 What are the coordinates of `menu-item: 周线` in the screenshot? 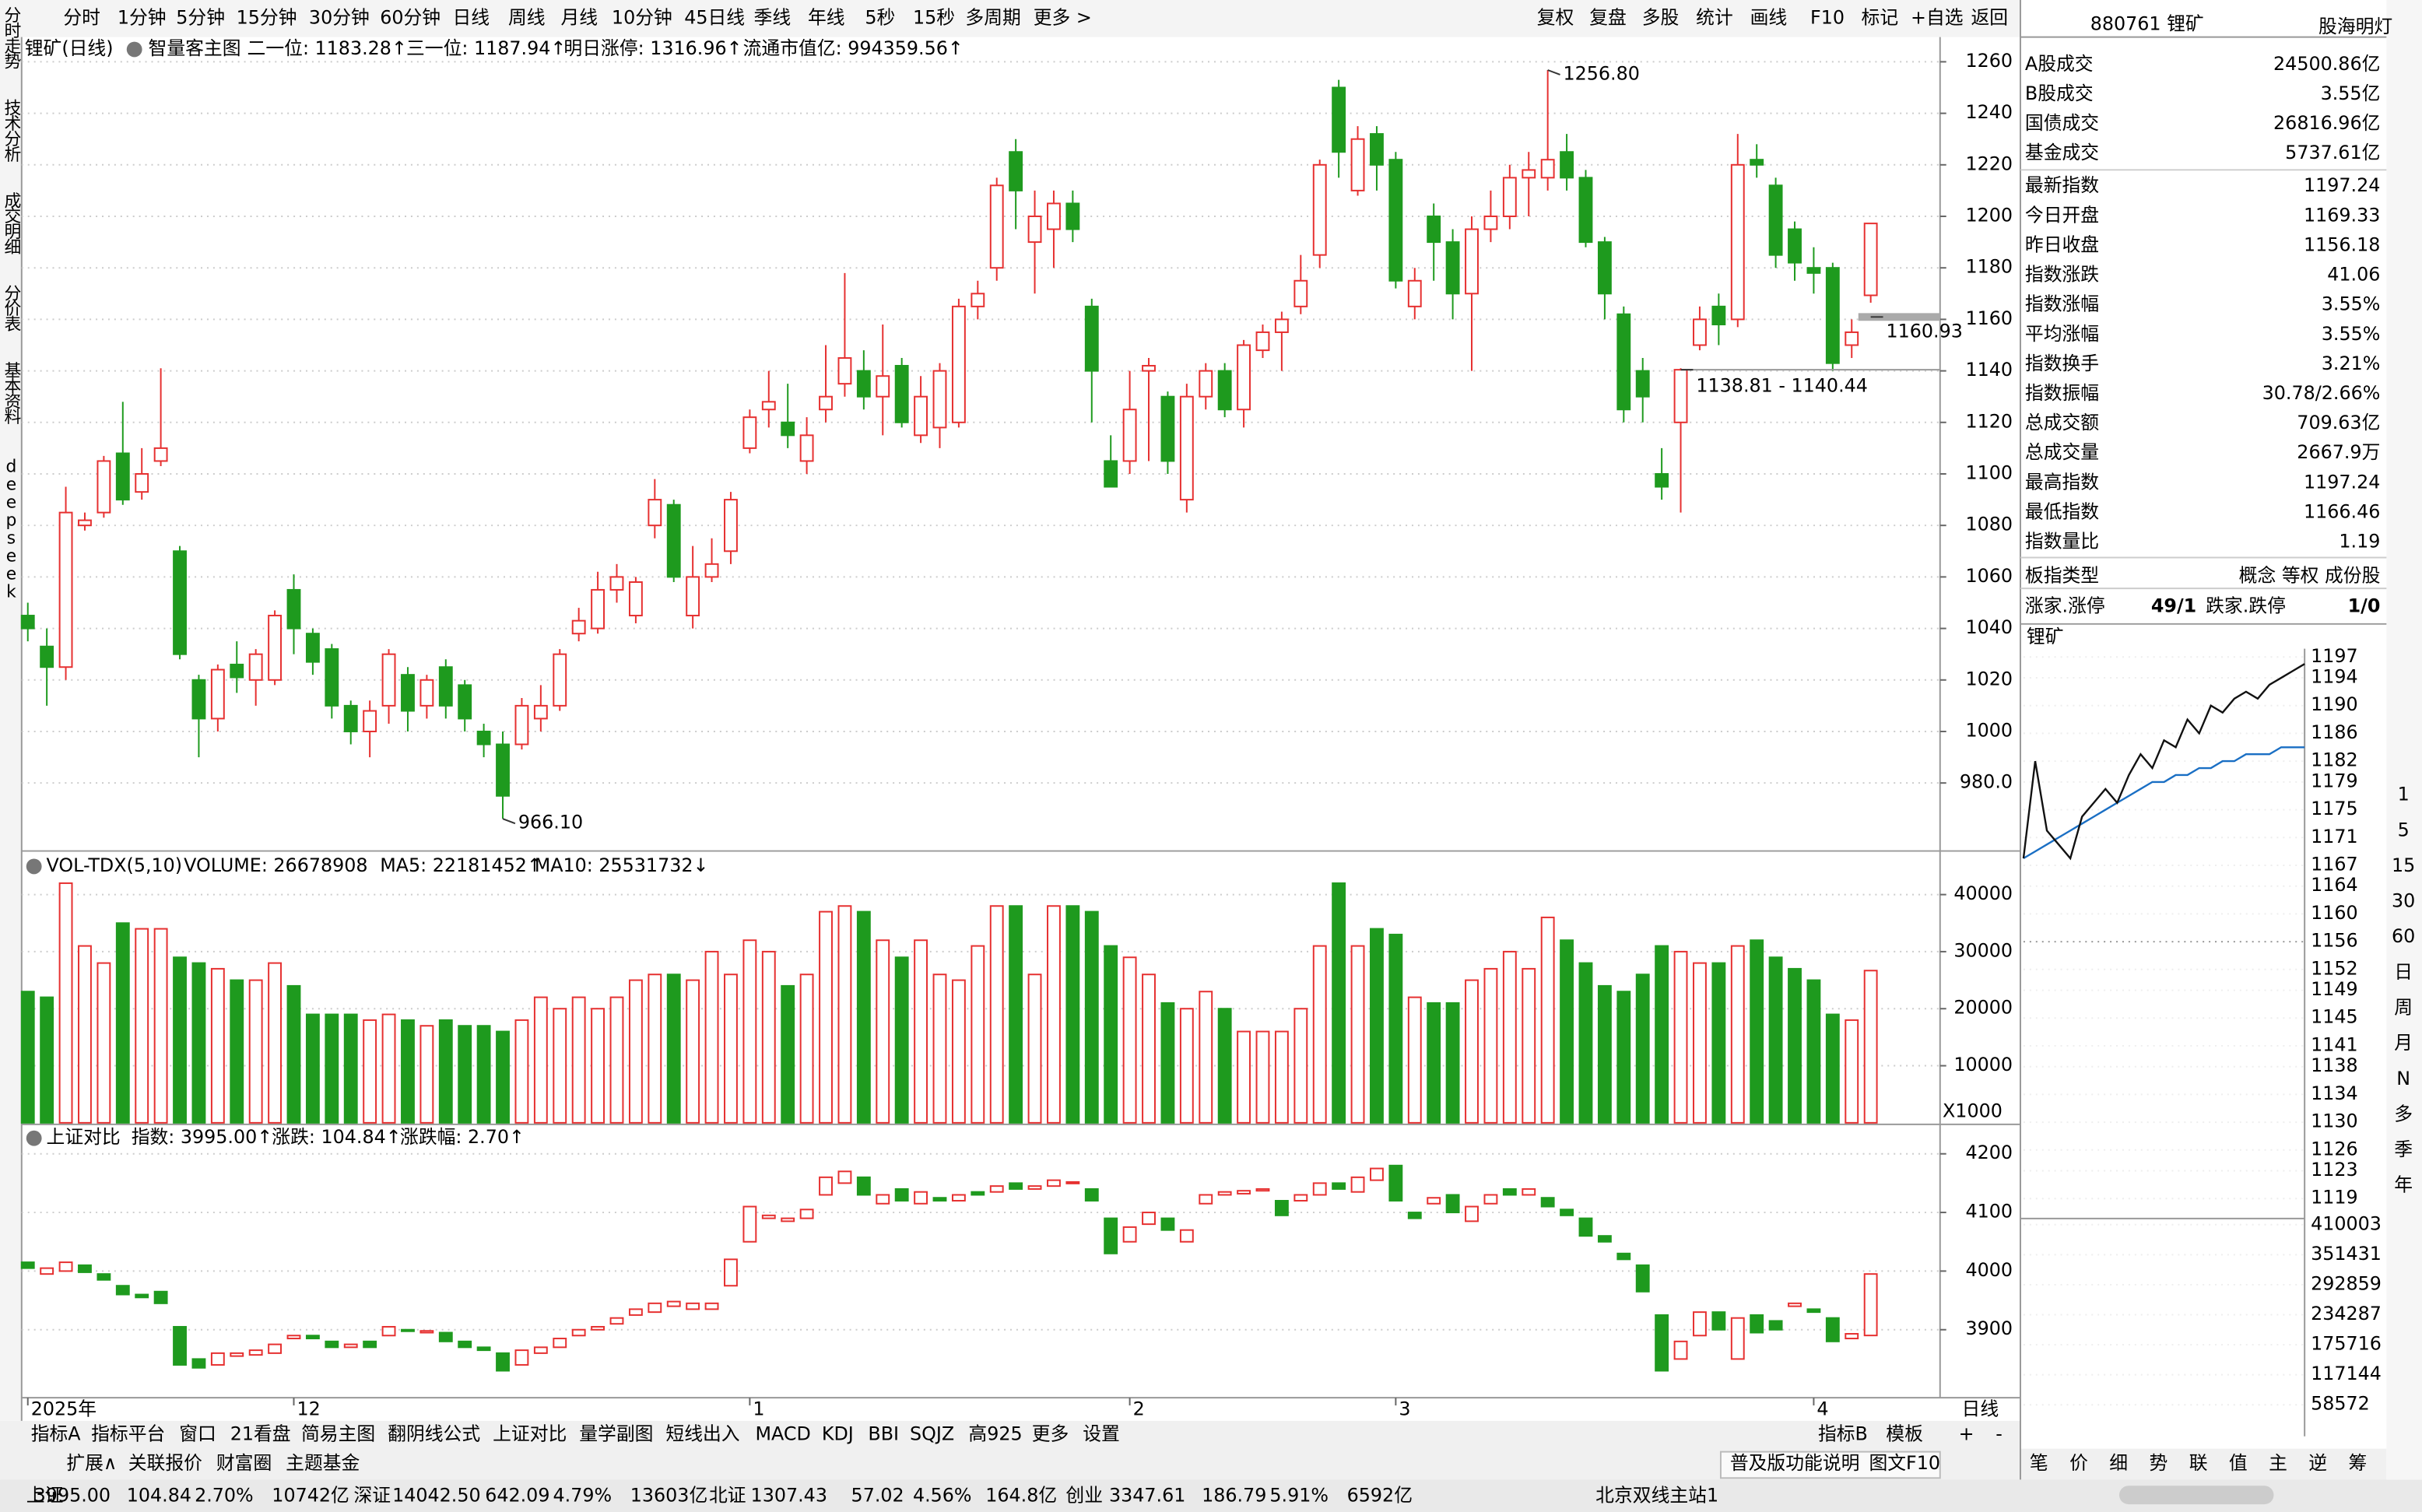 It's located at (527, 17).